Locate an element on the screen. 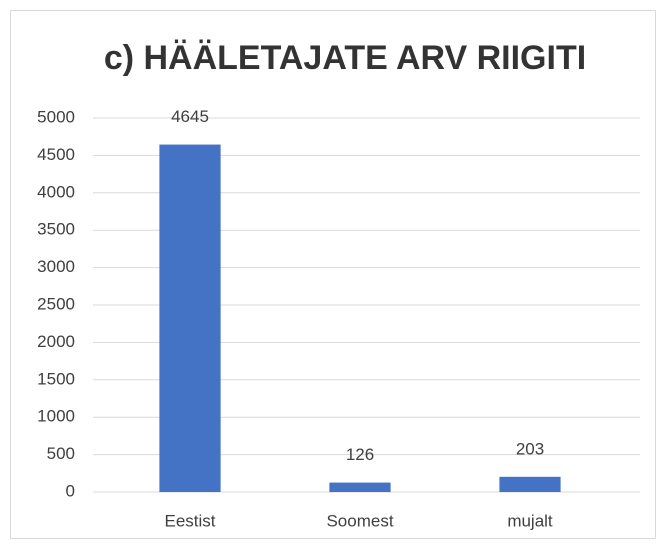  y-tick-label: 0 is located at coordinates (70, 490).